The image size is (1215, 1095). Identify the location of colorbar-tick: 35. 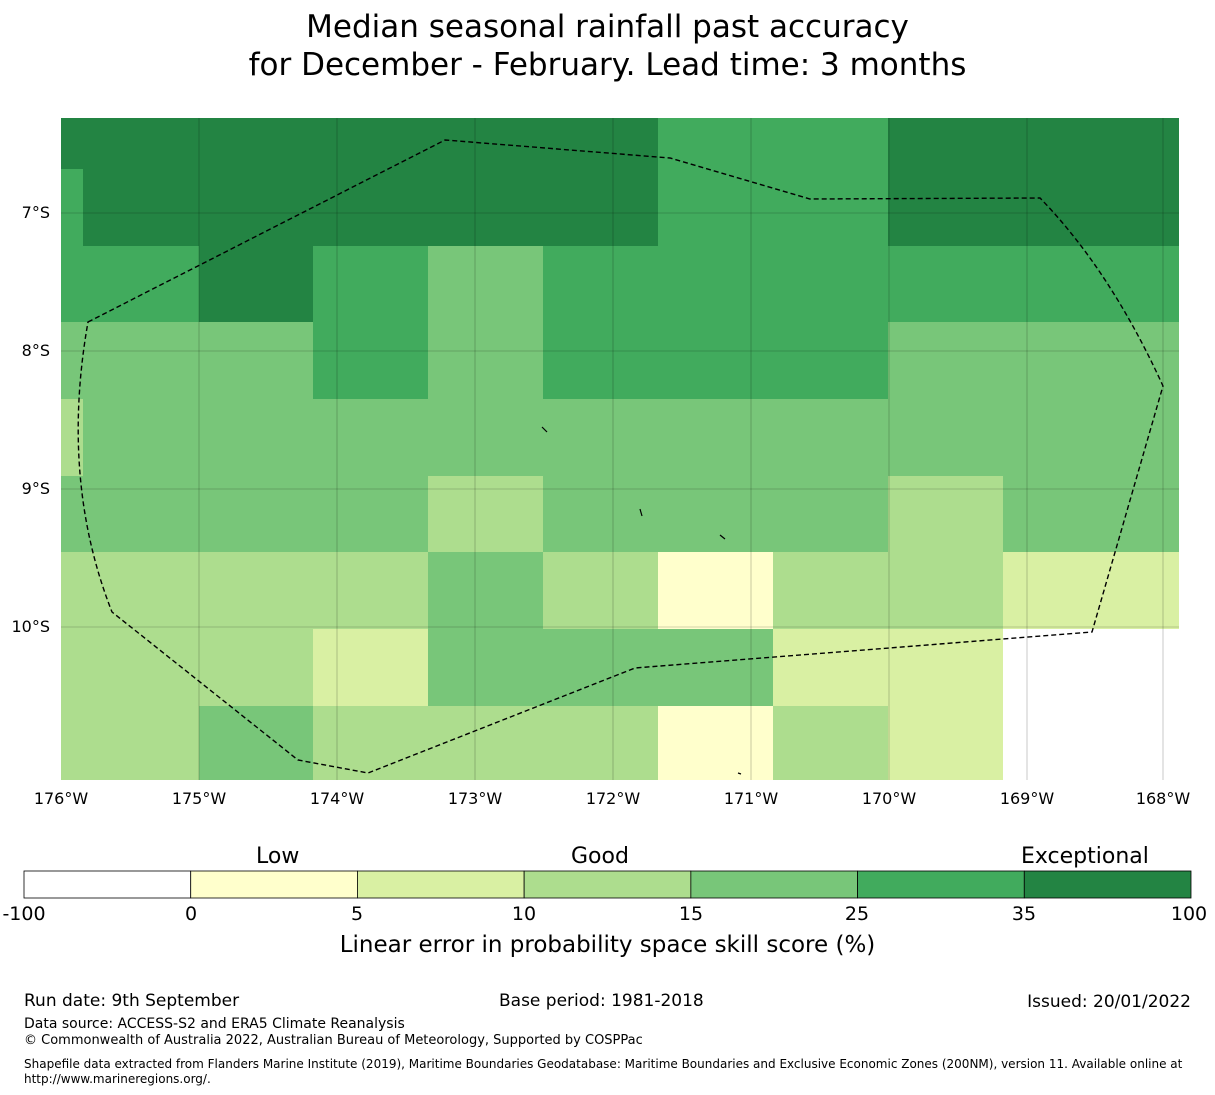
(1024, 914).